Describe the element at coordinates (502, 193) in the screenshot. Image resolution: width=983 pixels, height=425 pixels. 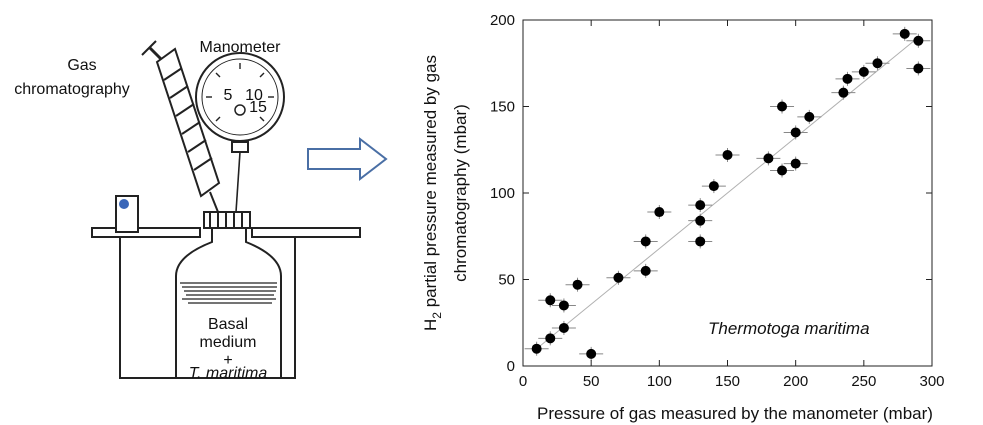
I see `y-tick-label: 100` at that location.